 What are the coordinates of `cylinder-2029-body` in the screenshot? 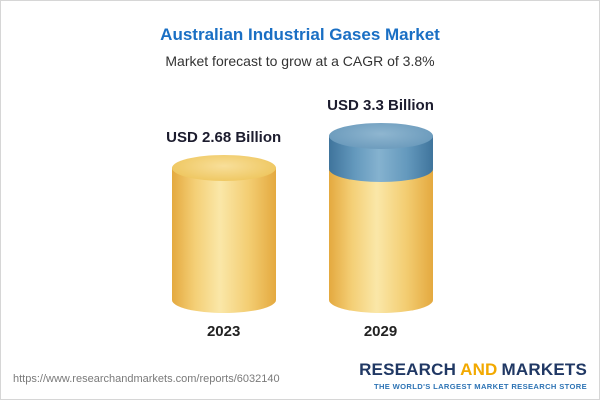 It's located at (380, 241).